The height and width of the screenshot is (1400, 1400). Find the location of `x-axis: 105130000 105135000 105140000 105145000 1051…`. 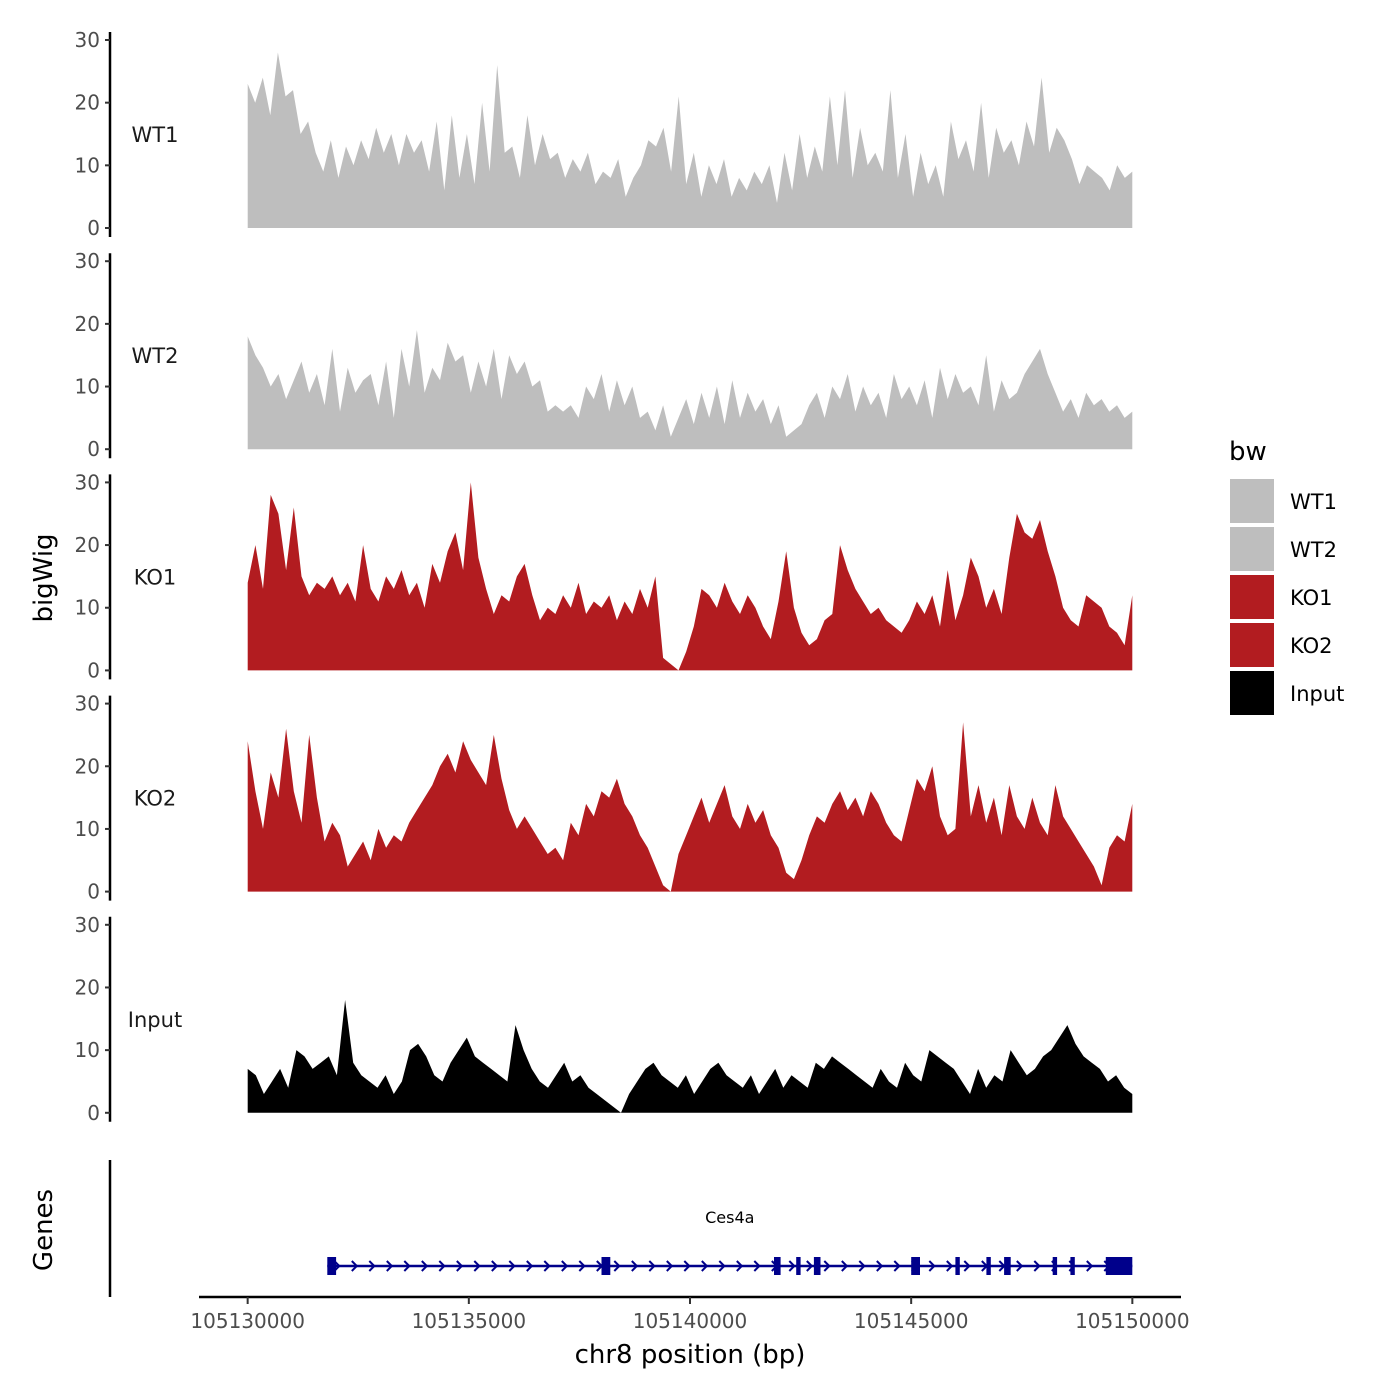

x-axis: 105130000 105135000 105140000 105145000 1051… is located at coordinates (690, 1314).